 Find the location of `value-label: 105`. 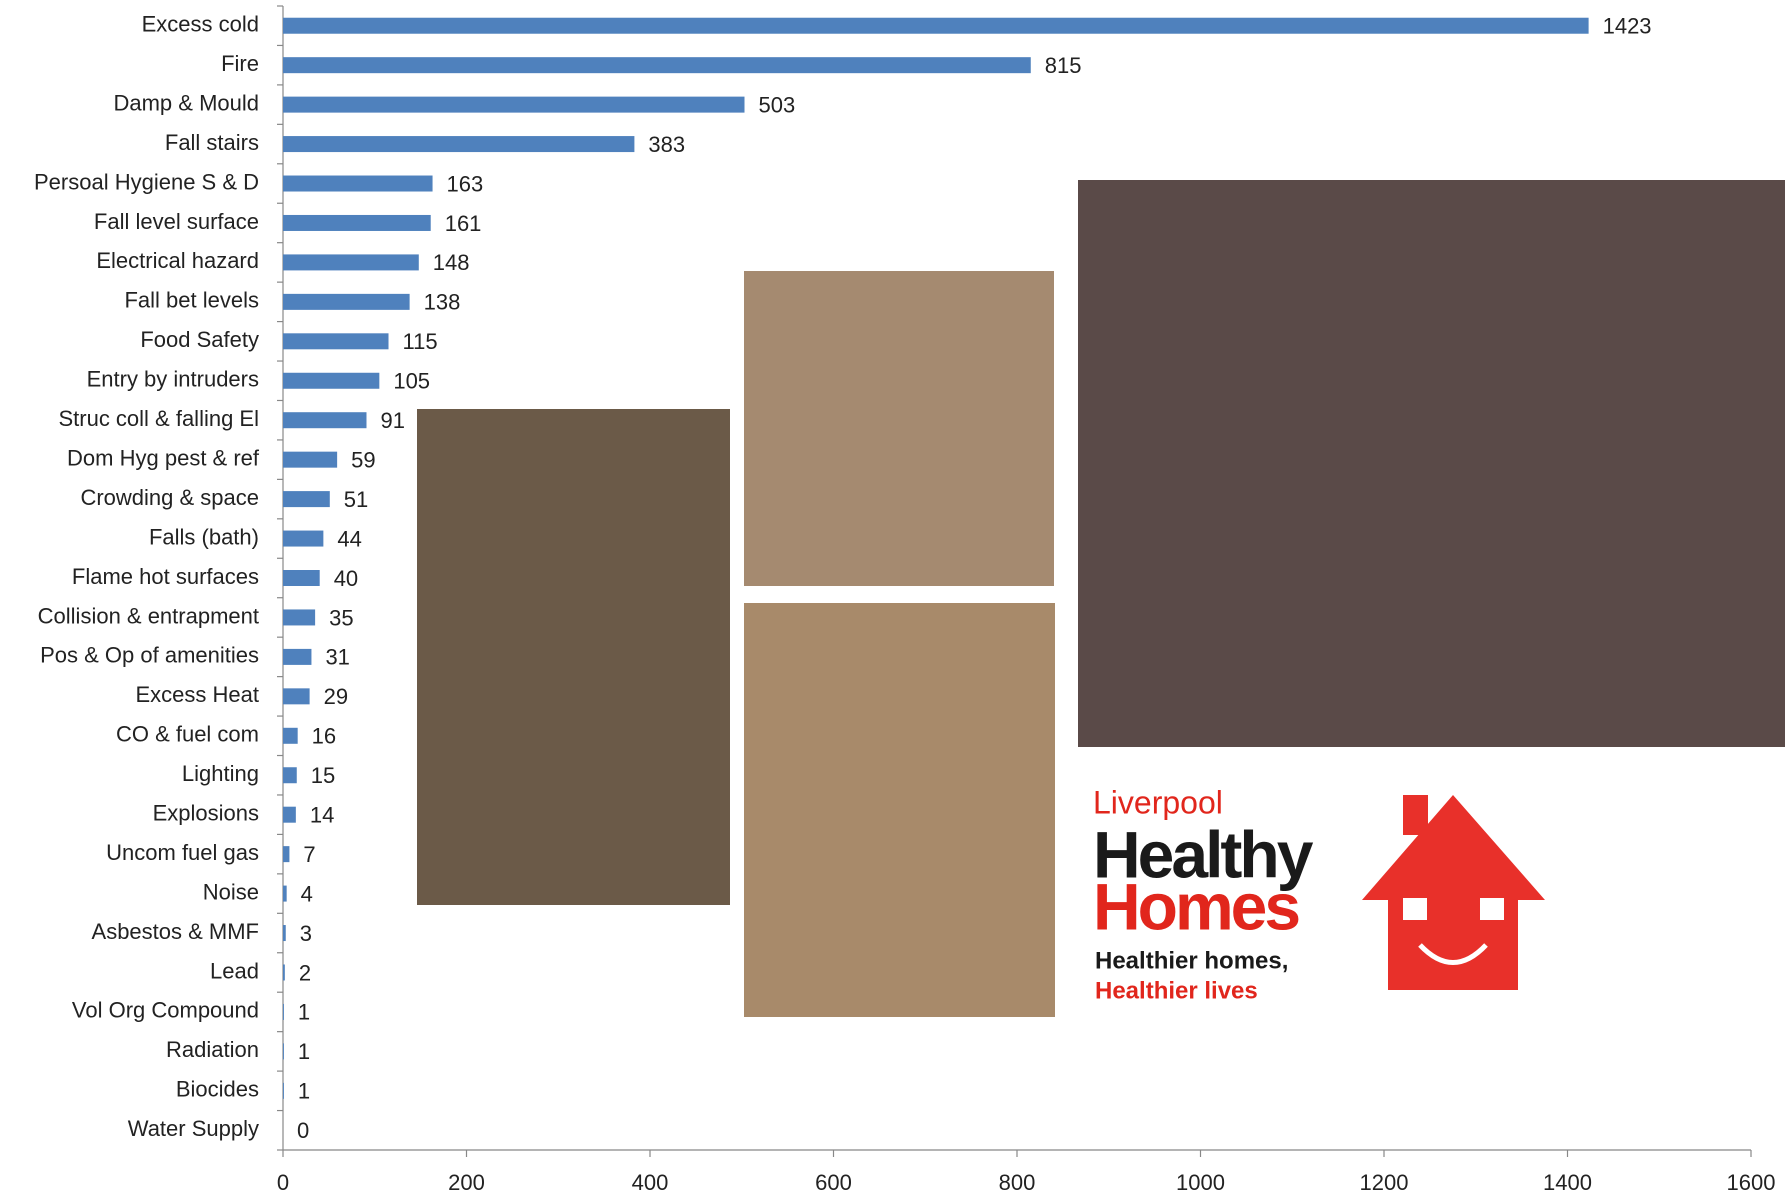

value-label: 105 is located at coordinates (411, 381).